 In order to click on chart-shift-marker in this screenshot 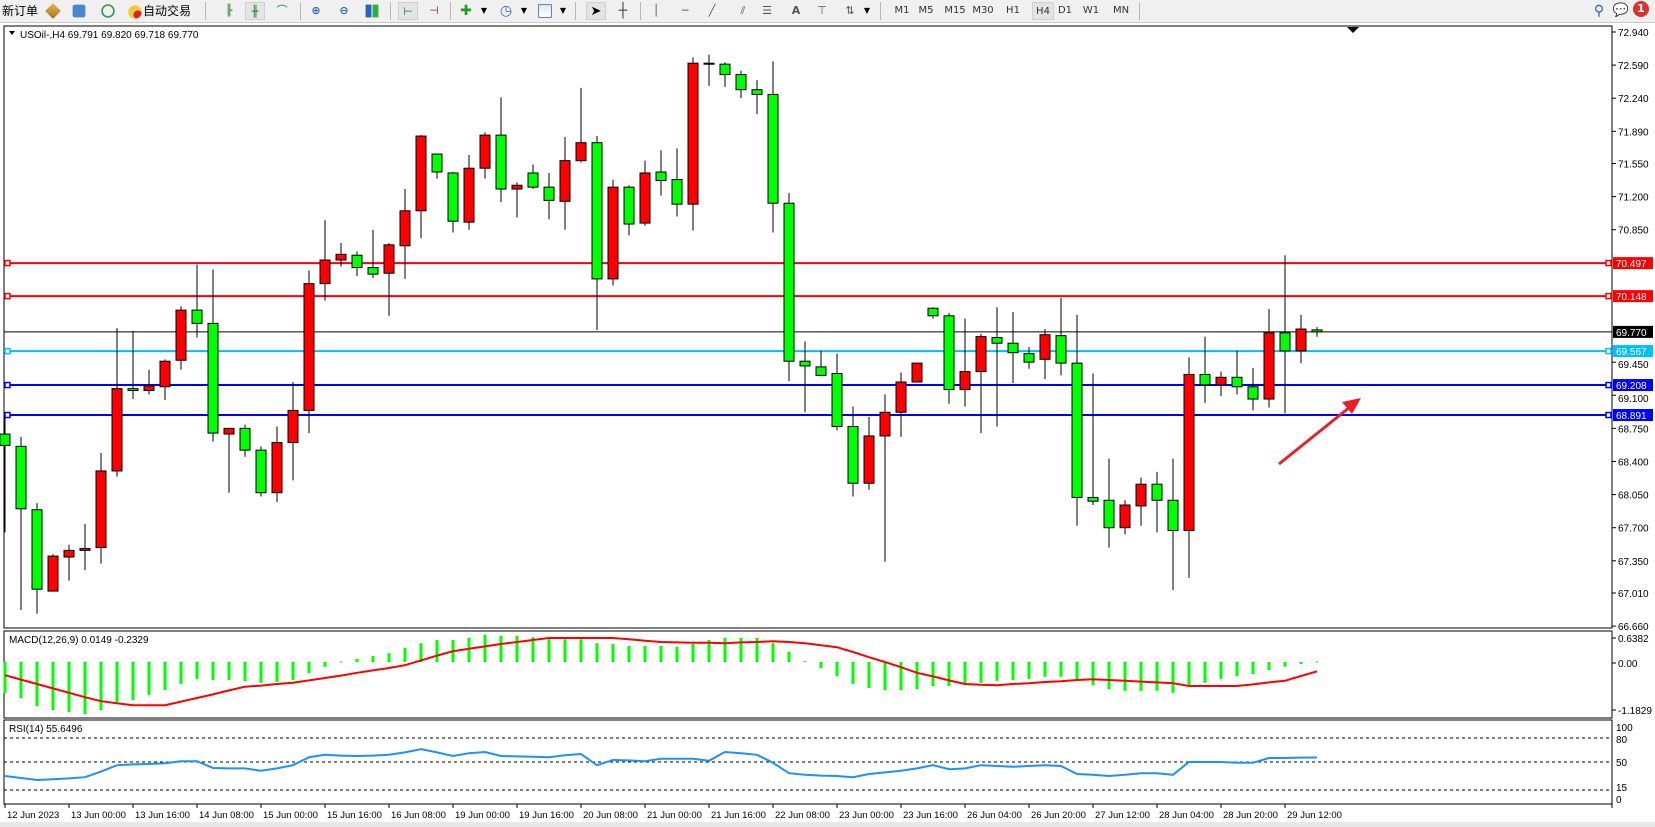, I will do `click(1353, 30)`.